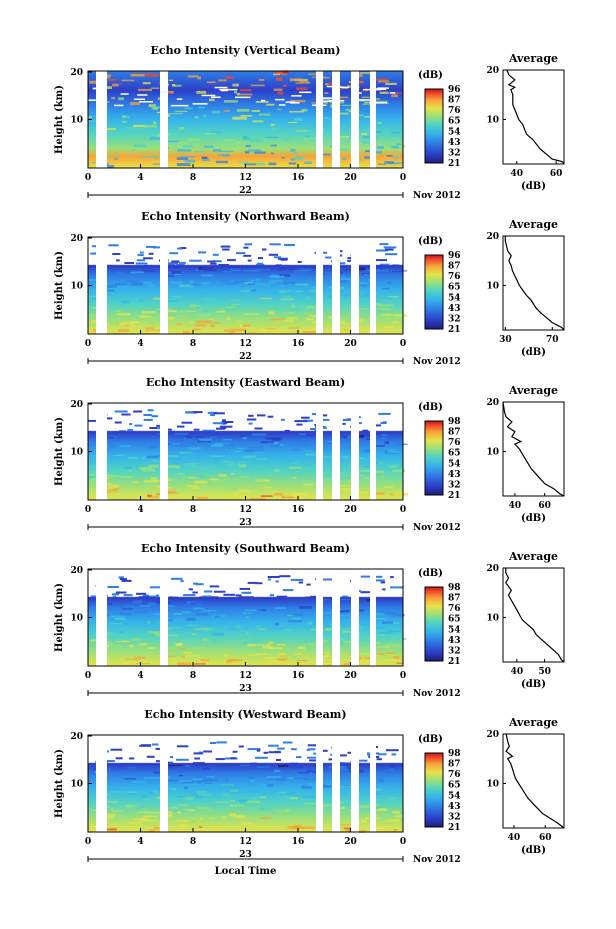  What do you see at coordinates (454, 807) in the screenshot?
I see `colorbar-tick-label: 43` at bounding box center [454, 807].